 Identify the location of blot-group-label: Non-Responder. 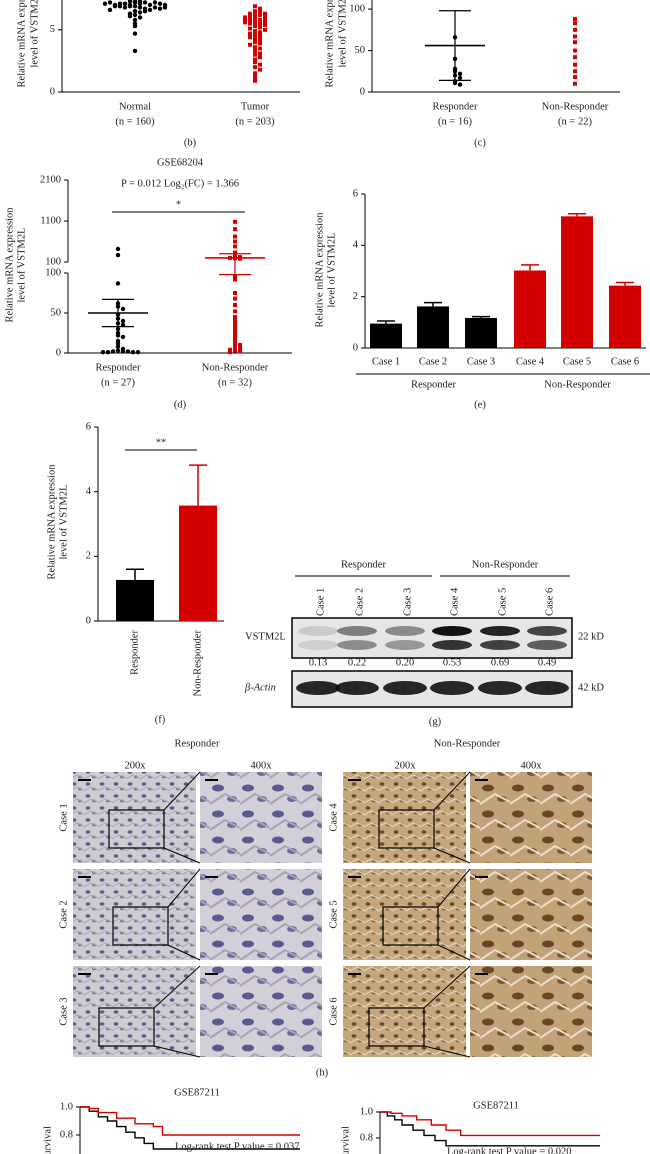
(505, 564).